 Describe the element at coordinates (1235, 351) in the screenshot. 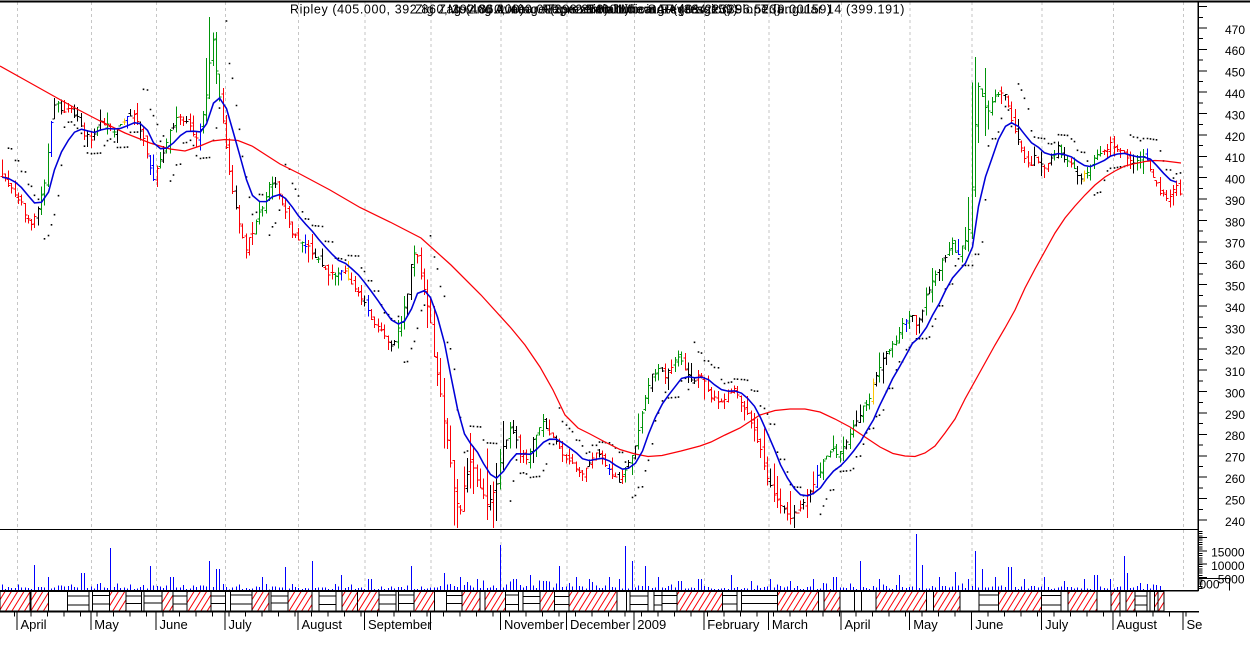

I see `svg-text: 320` at that location.